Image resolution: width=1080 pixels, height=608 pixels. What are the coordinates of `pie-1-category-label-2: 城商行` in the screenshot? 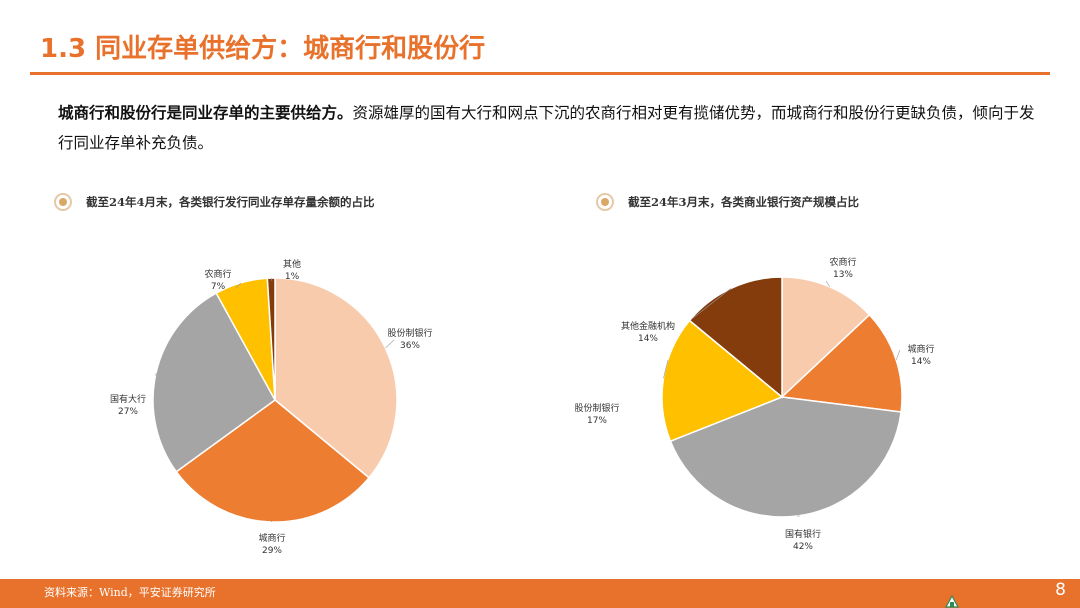 It's located at (271, 538).